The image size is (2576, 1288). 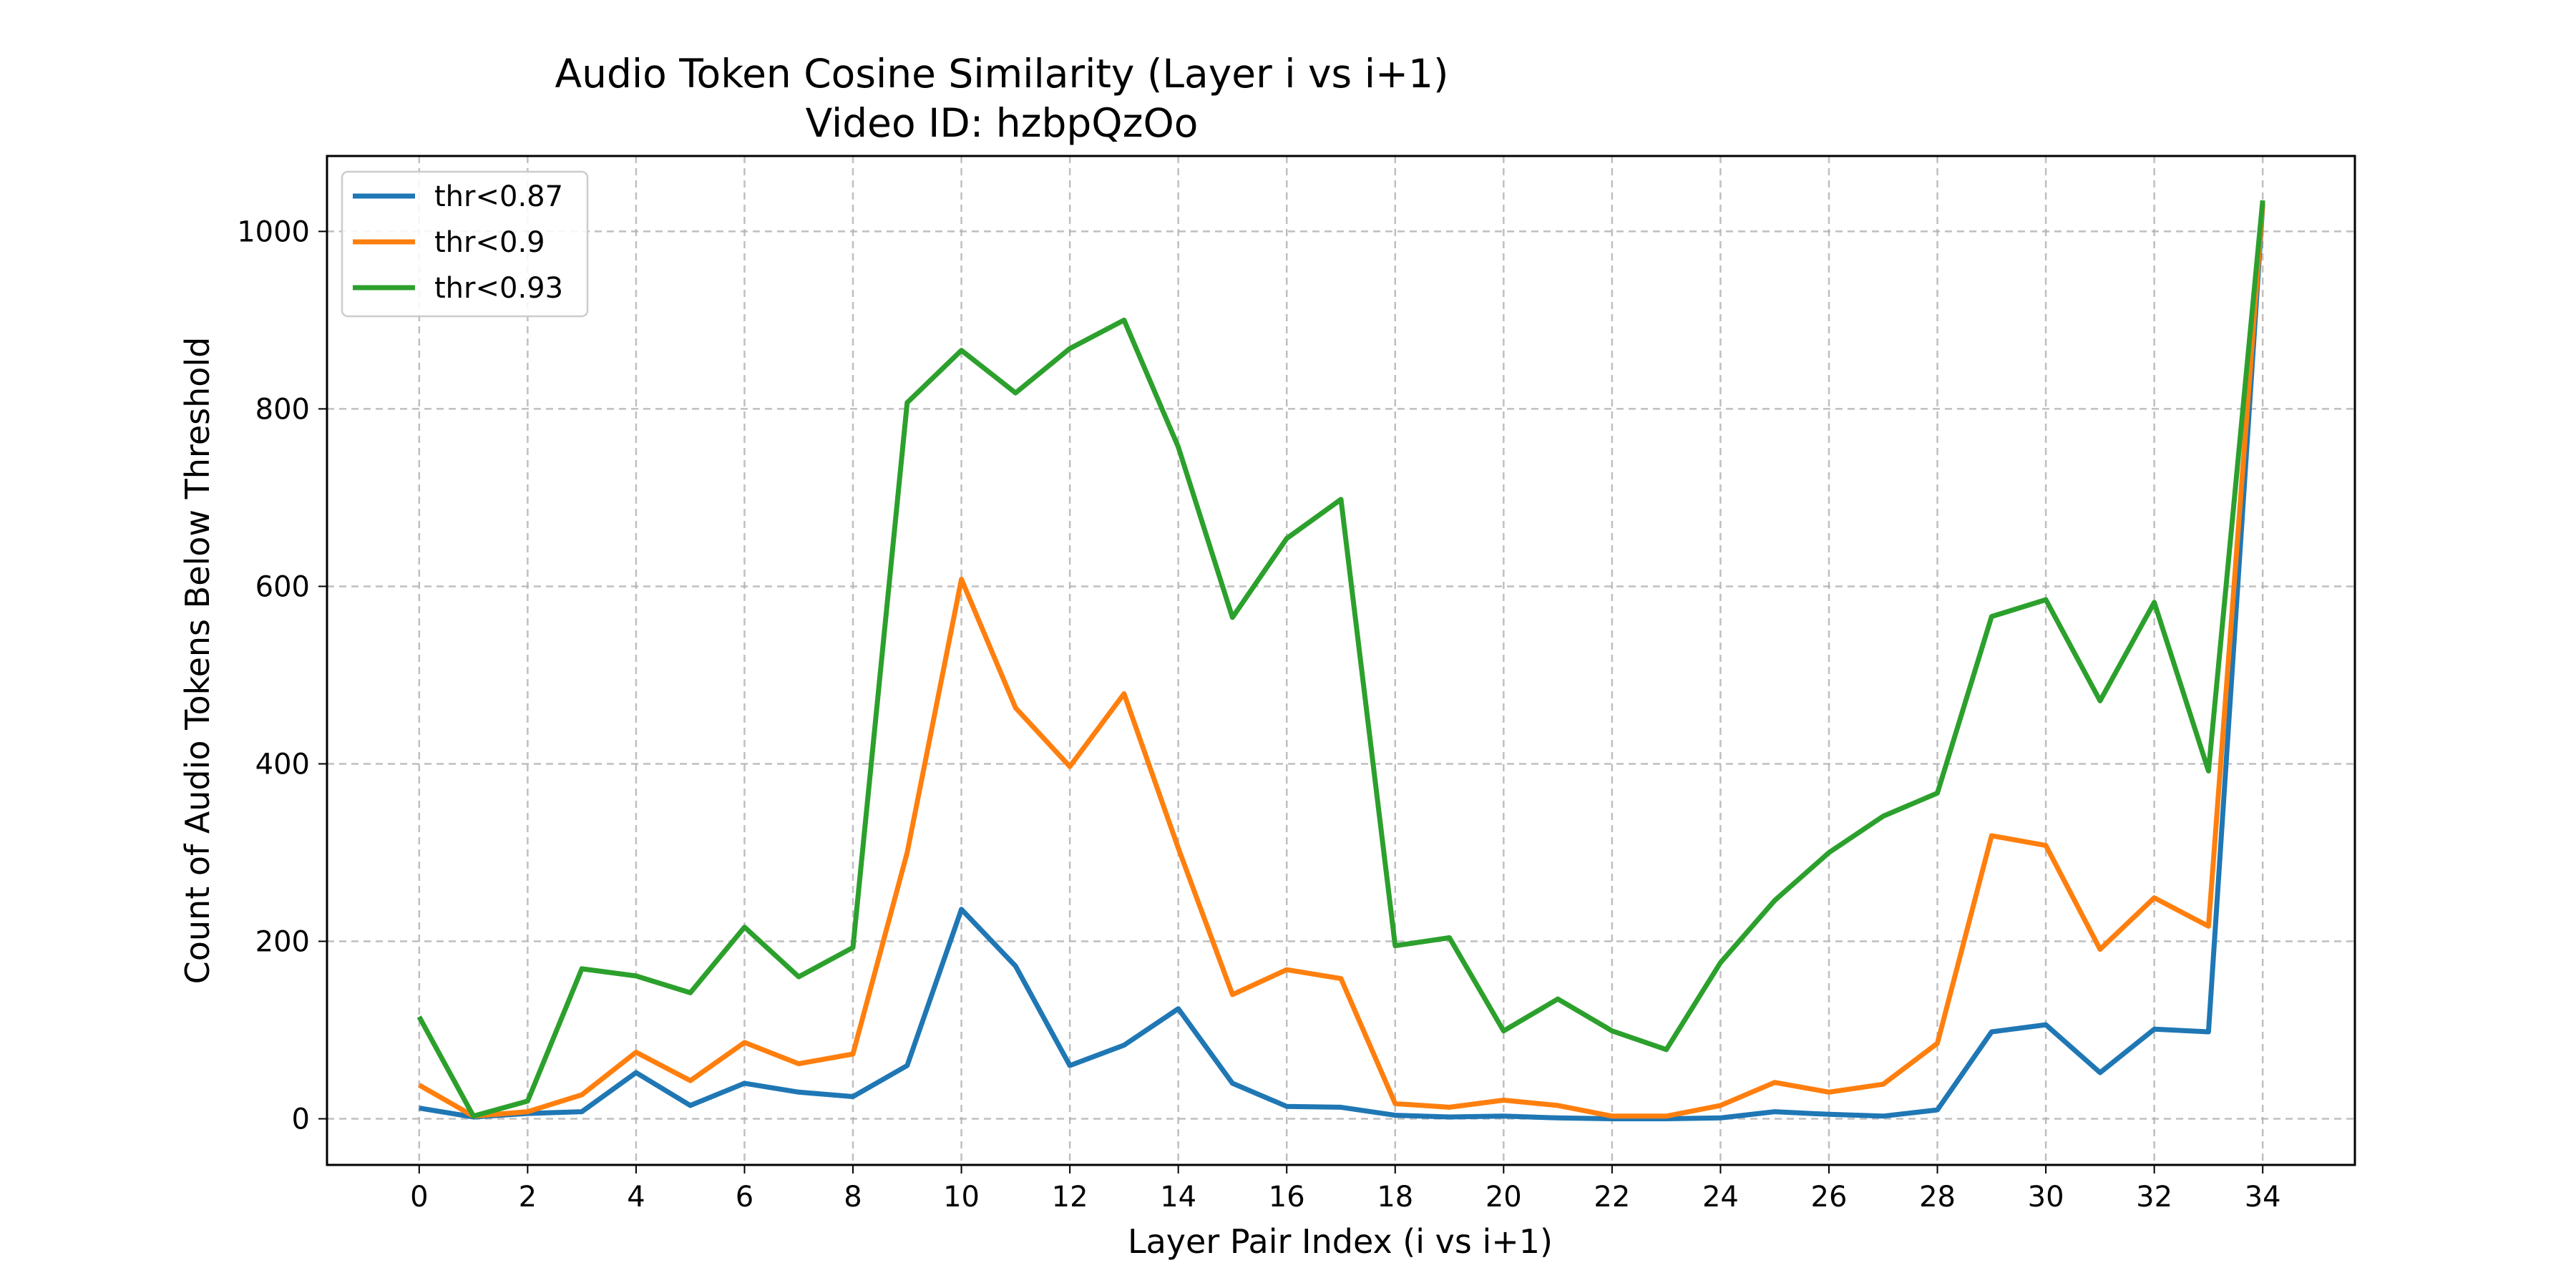 What do you see at coordinates (1345, 1189) in the screenshot?
I see `x-axis-ticks: 0 2 4 6 8 10 12 14 16 18 20 22 24 26 28 30 32 34` at bounding box center [1345, 1189].